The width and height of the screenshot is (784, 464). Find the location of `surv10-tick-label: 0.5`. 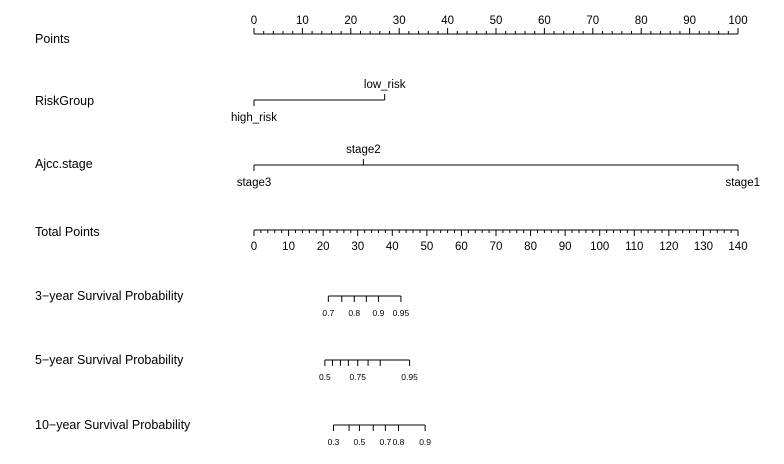

surv10-tick-label: 0.5 is located at coordinates (360, 442).